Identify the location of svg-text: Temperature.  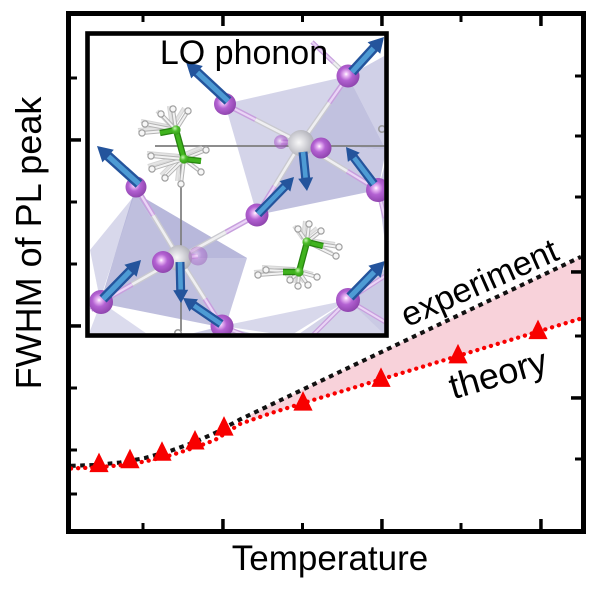
(330, 558).